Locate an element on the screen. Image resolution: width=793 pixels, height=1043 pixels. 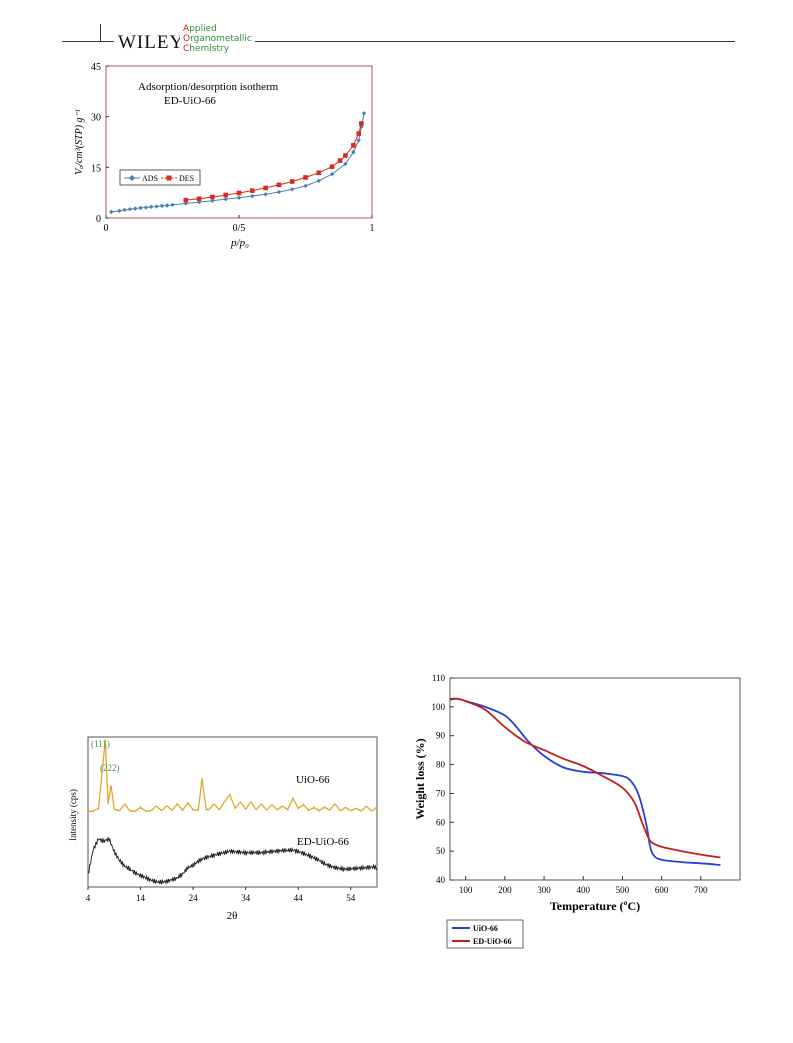
legend-ed-uio66-label: ED-UiO-66 is located at coordinates (492, 941).